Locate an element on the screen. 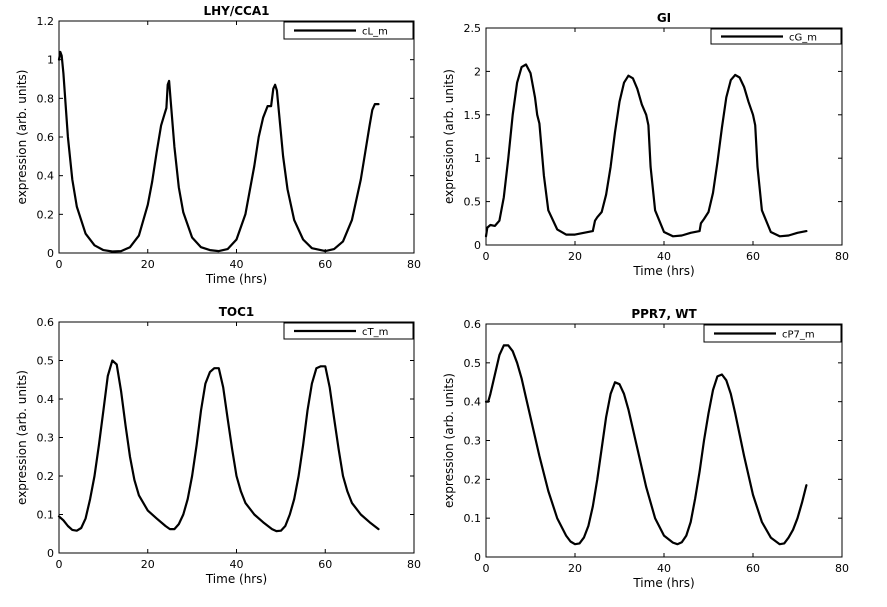  chart-title: GI is located at coordinates (664, 18).